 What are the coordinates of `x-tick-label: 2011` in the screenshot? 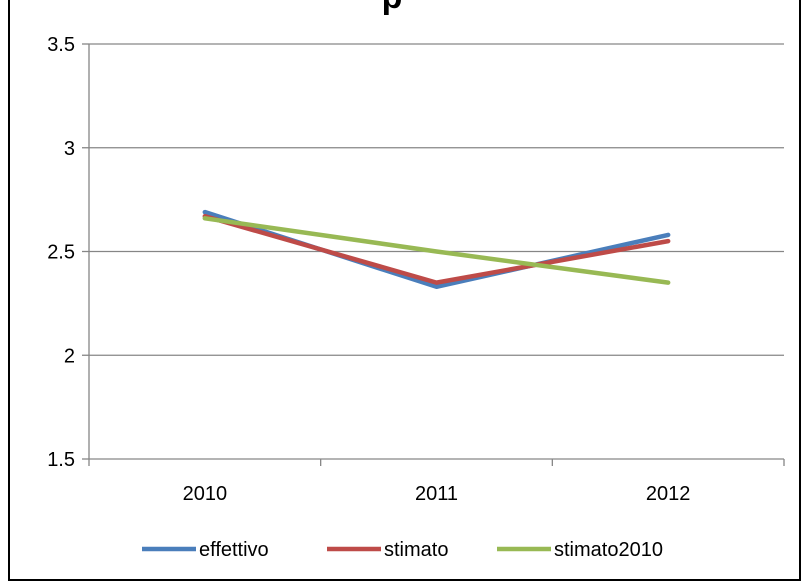 It's located at (436, 494).